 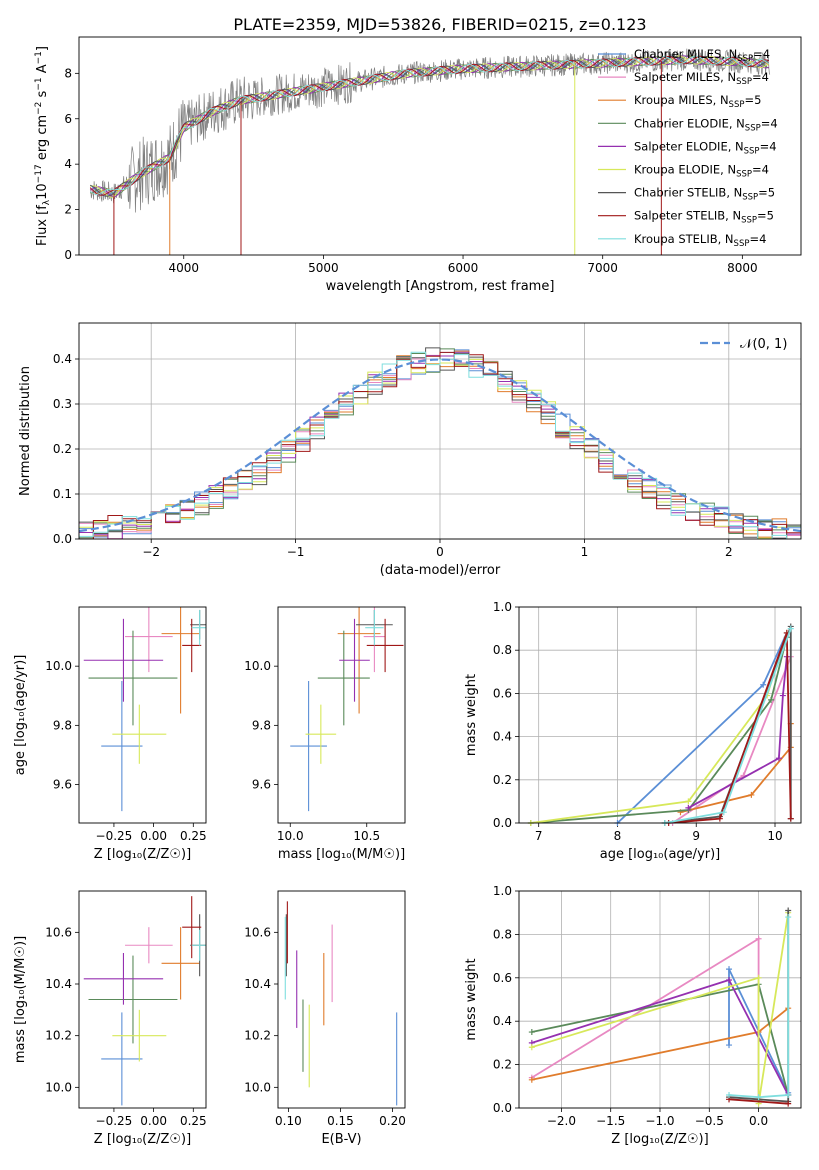 What do you see at coordinates (704, 217) in the screenshot?
I see `legend-label: Salpeter STELIB, NSSP=5` at bounding box center [704, 217].